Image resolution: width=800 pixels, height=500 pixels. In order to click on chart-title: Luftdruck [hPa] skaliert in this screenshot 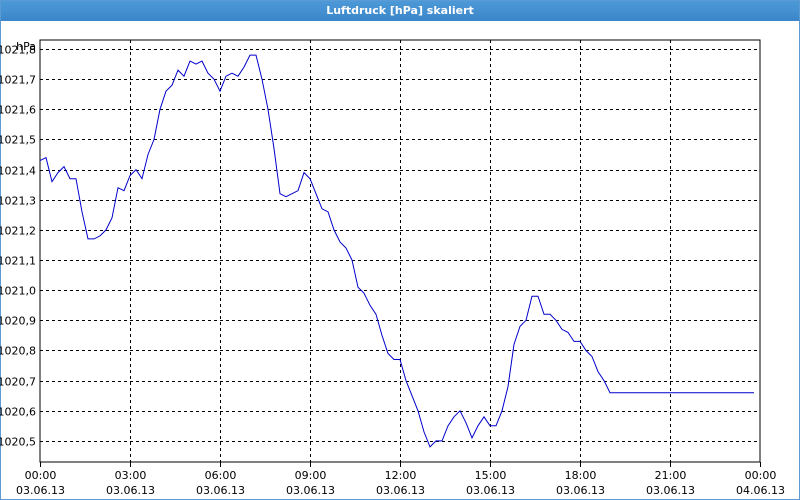, I will do `click(400, 11)`.